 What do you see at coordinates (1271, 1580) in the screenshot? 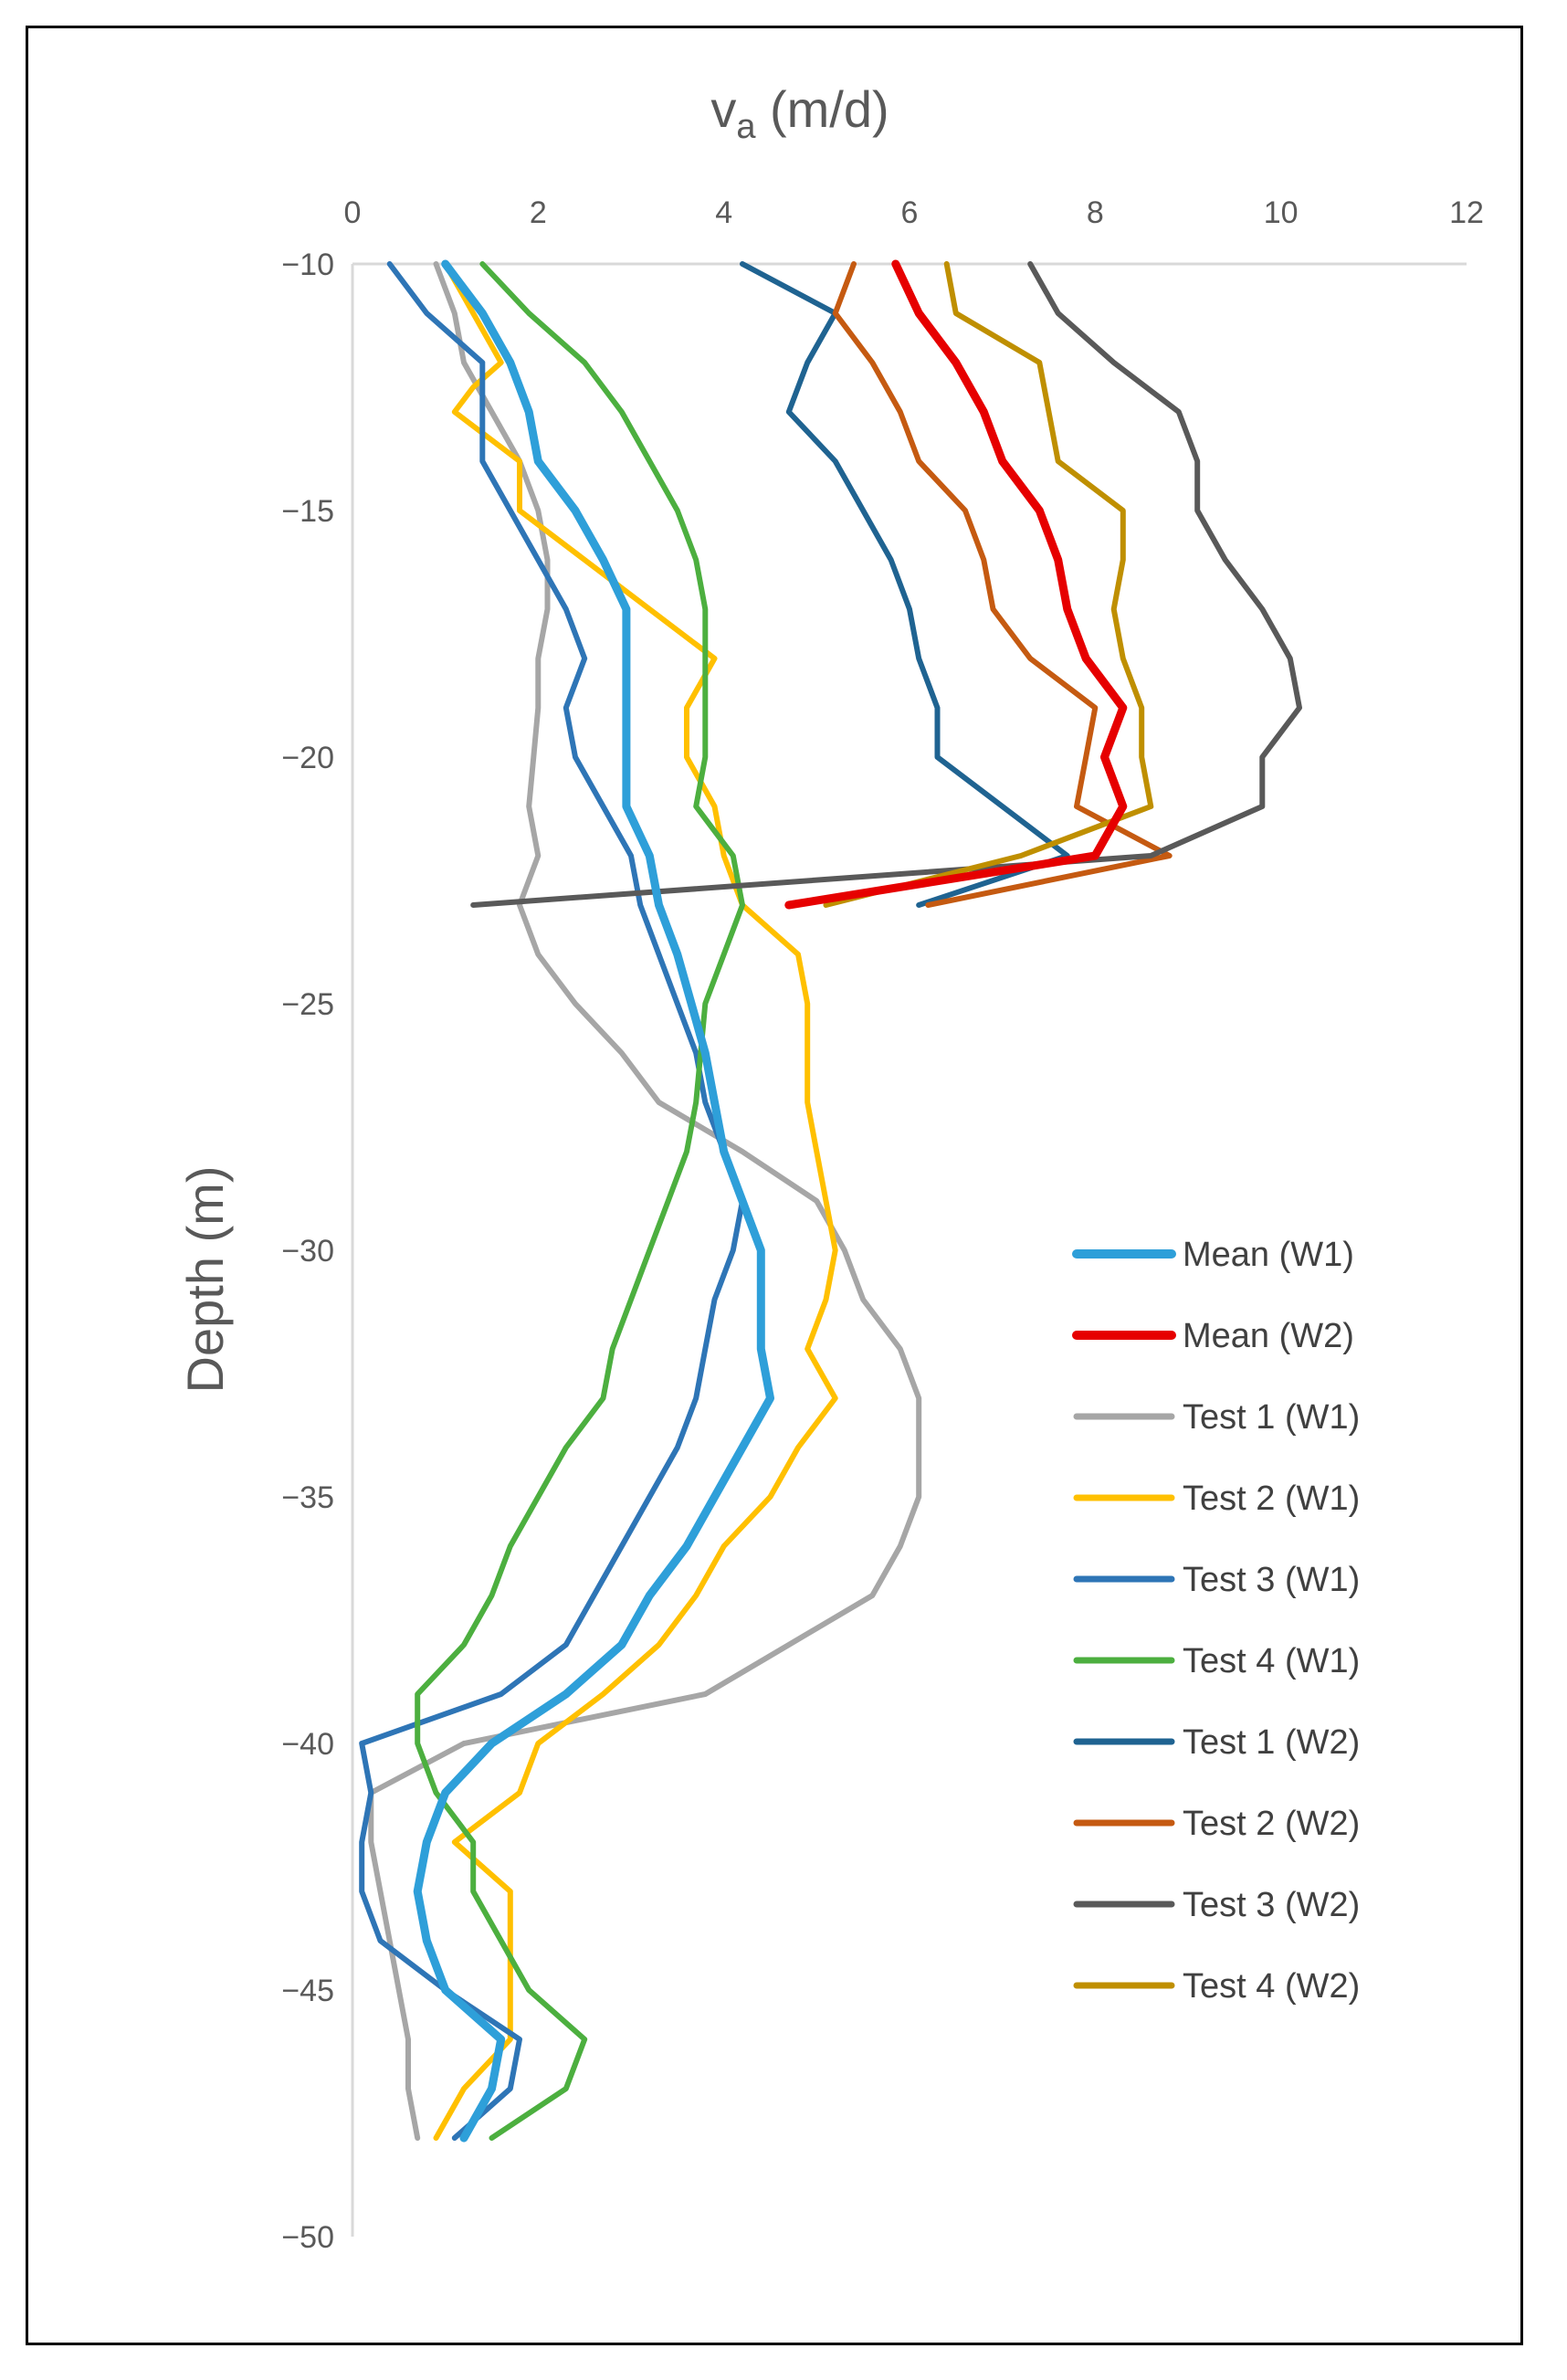
I see `legend-label: Test 3 (W1)` at bounding box center [1271, 1580].